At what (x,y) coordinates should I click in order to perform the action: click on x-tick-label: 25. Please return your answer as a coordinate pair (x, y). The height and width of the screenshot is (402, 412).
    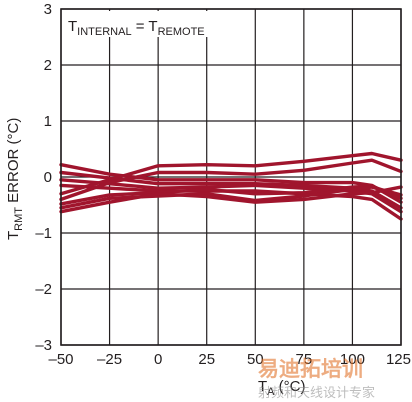
    Looking at the image, I should click on (206, 359).